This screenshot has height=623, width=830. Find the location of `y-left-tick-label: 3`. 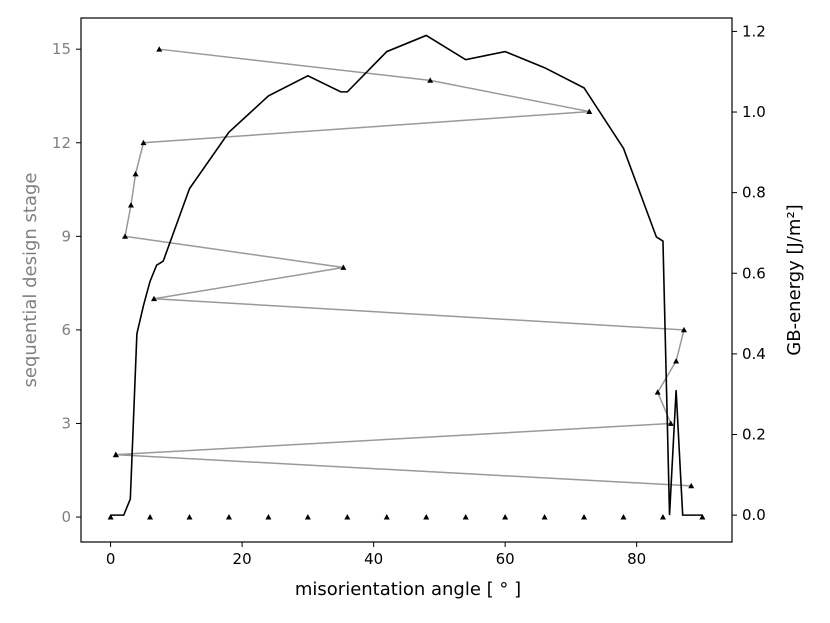

y-left-tick-label: 3 is located at coordinates (66, 423).